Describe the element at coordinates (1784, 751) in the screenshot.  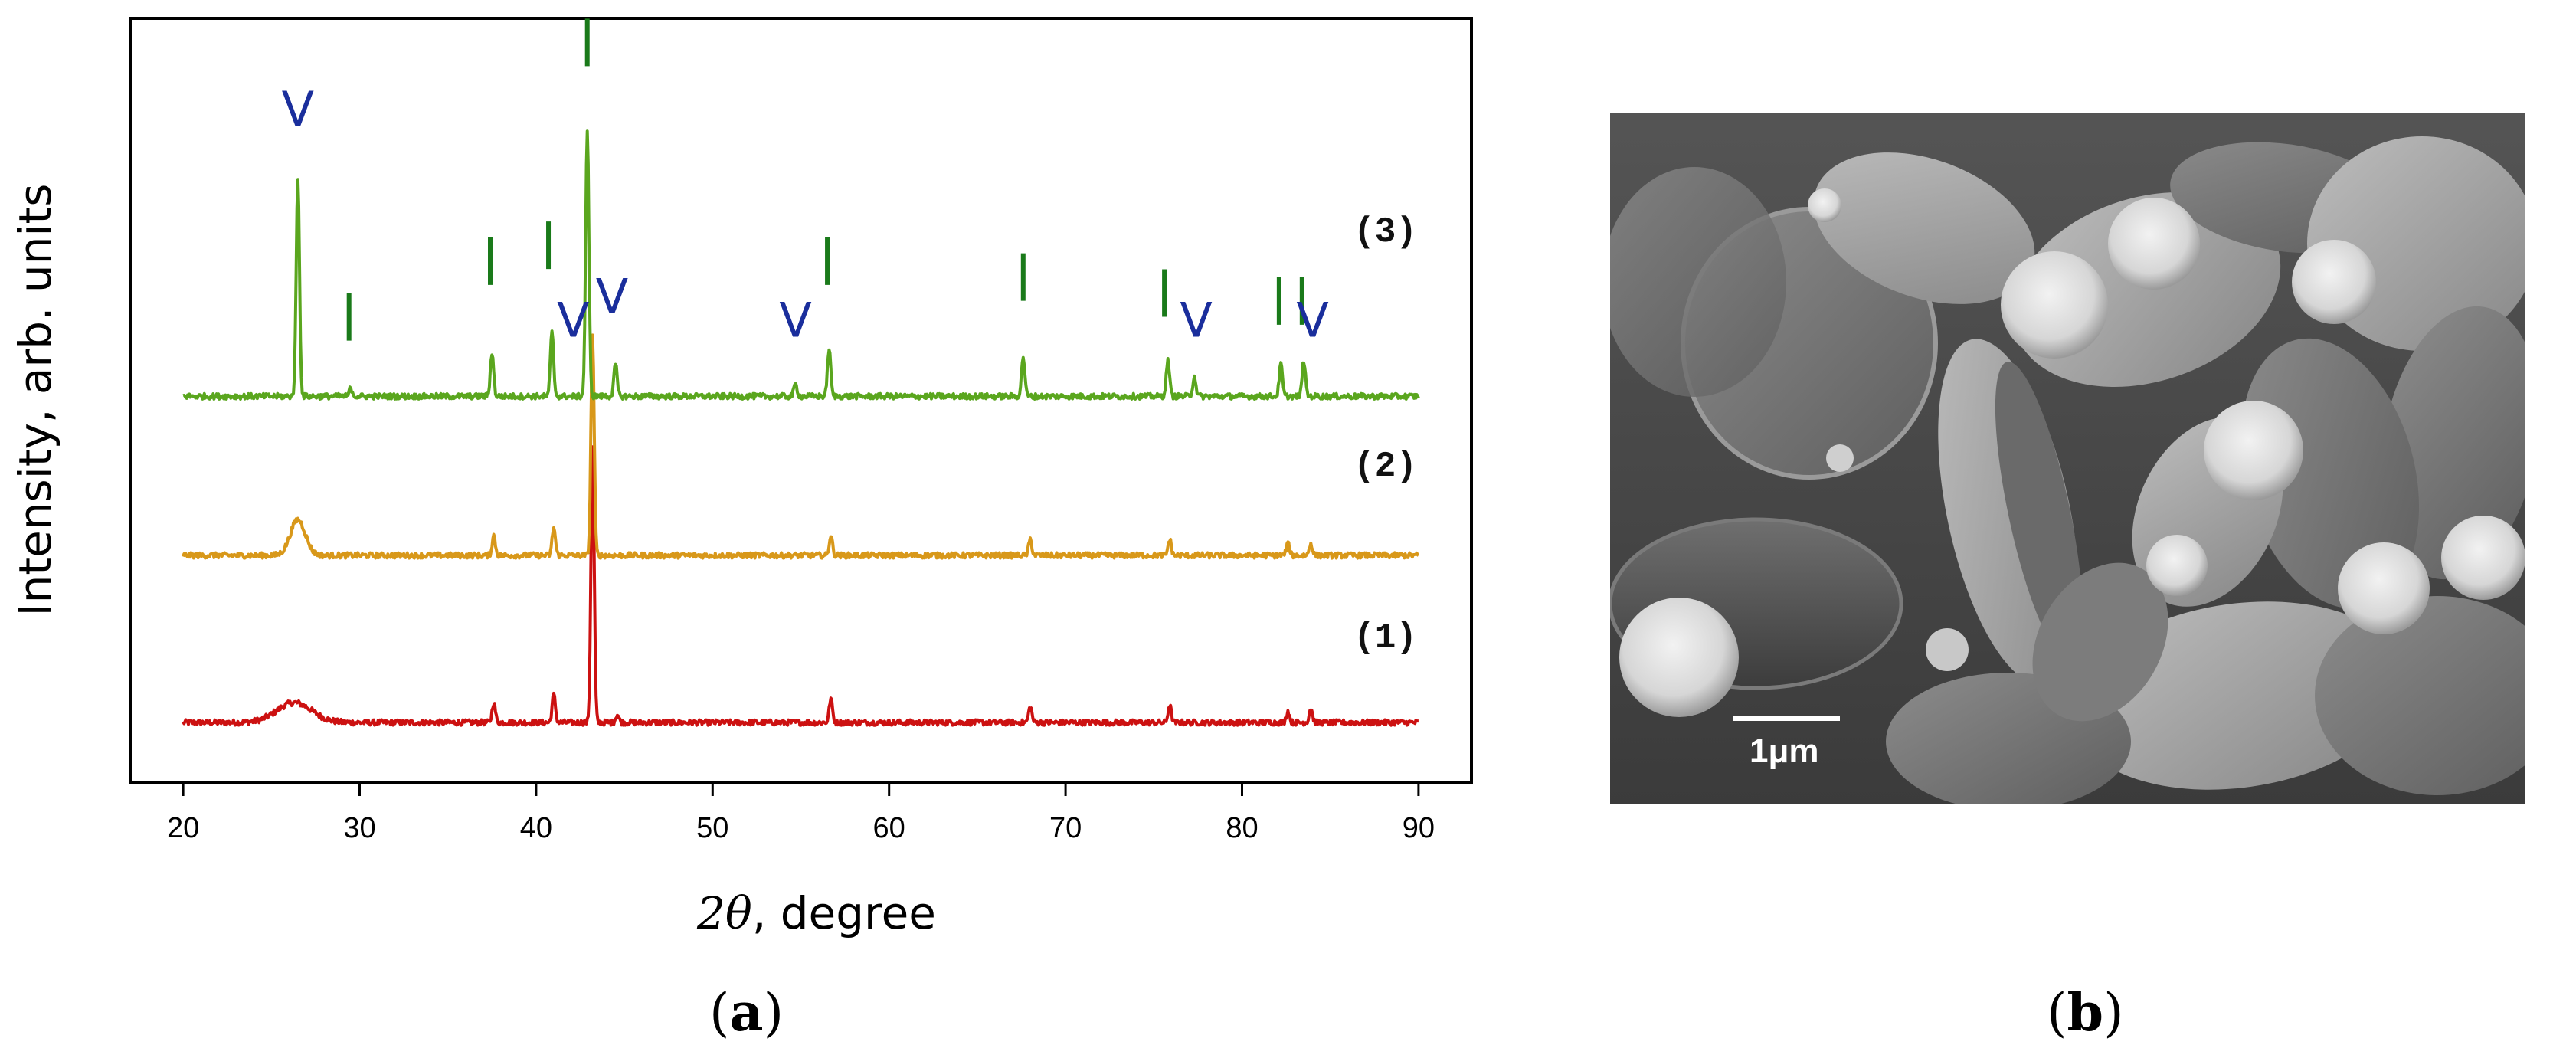
I see `scale-bar-label: 1μm` at that location.